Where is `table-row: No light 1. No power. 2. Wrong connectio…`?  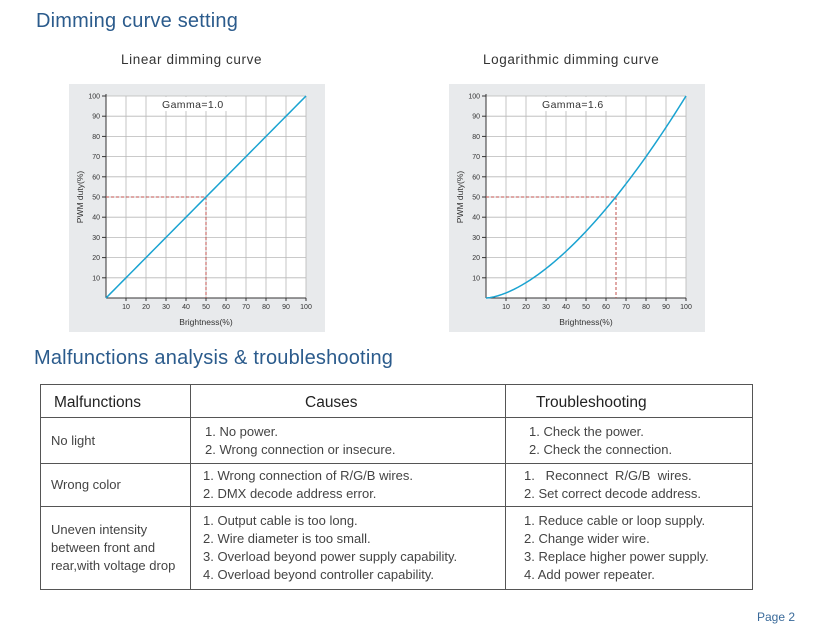
table-row: No light 1. No power. 2. Wrong connectio… is located at coordinates (396, 440).